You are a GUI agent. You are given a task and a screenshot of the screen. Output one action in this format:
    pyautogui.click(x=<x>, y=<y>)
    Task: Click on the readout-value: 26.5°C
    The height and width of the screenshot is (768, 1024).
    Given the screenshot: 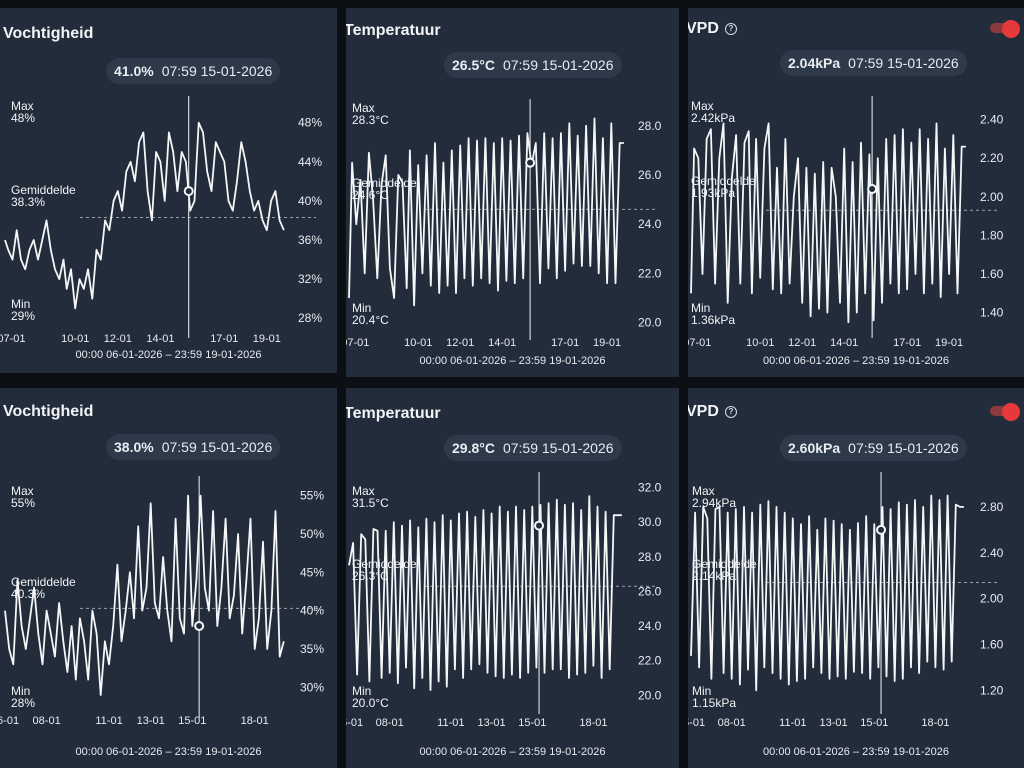 What is the action you would take?
    pyautogui.click(x=473, y=65)
    